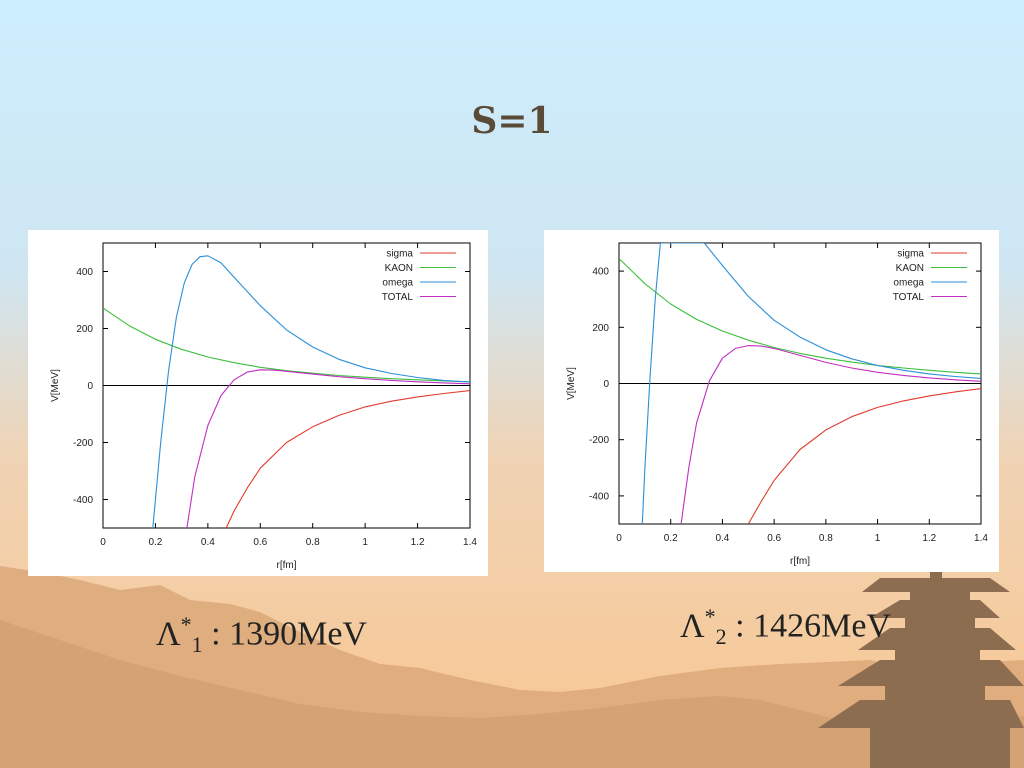  What do you see at coordinates (813, 626) in the screenshot?
I see `caption-text: : 1426MeV` at bounding box center [813, 626].